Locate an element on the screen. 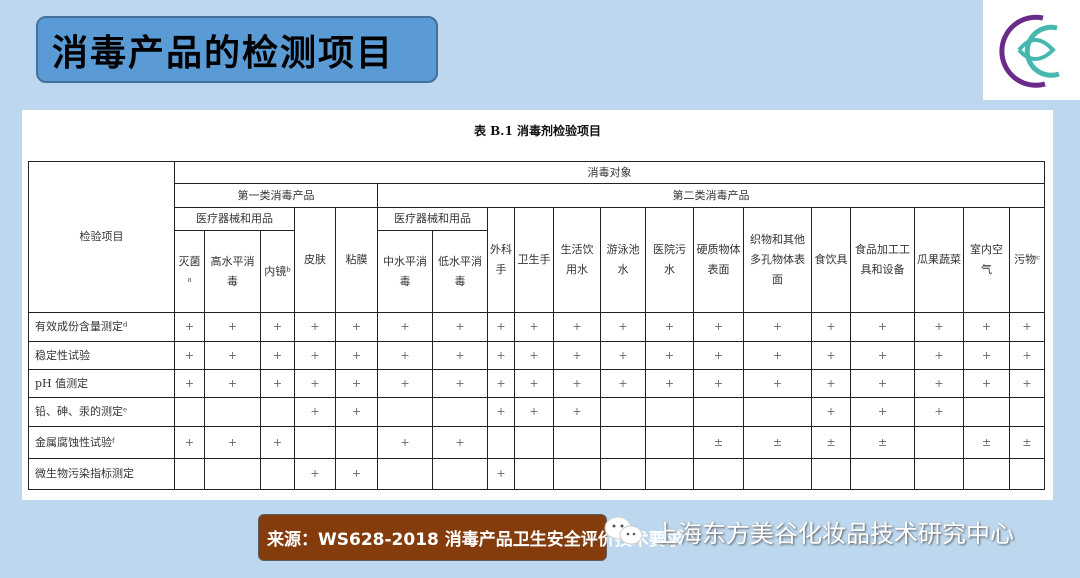  row-label: 微生物污染指标测定 is located at coordinates (101, 474).